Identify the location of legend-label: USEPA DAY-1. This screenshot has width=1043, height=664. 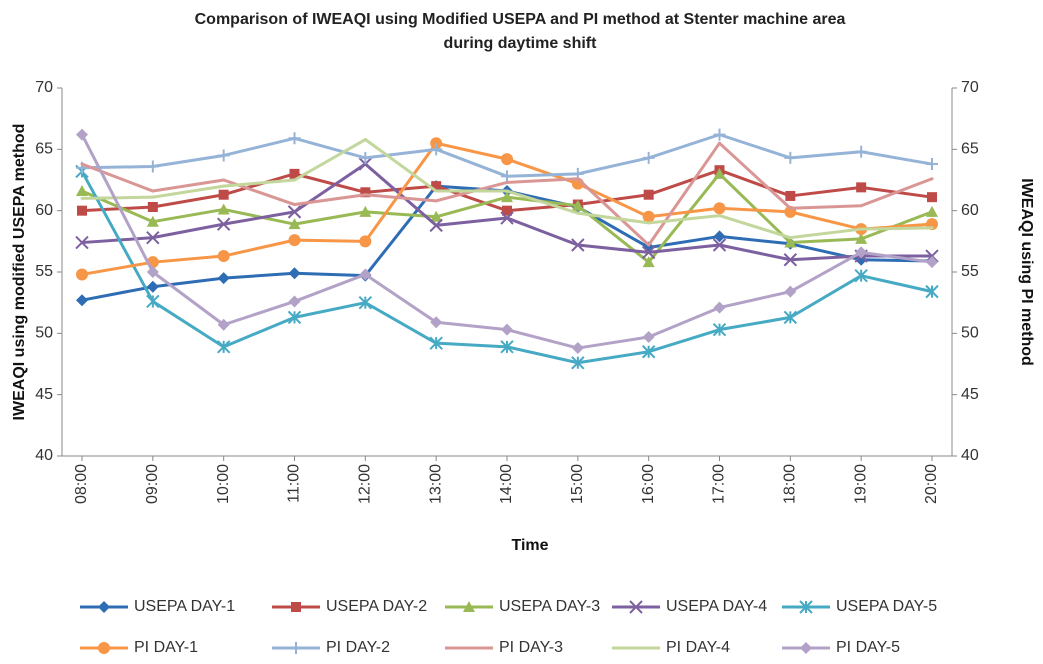
(184, 606).